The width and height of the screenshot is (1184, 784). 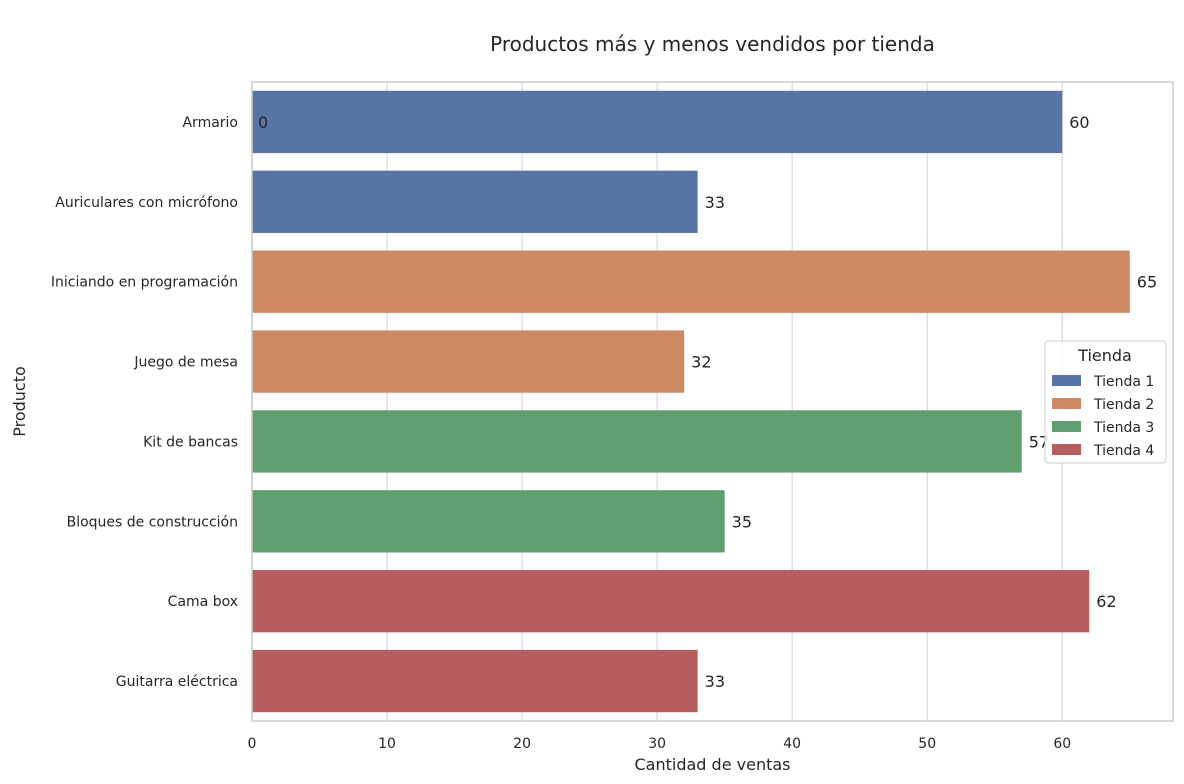 I want to click on data-label: 62, so click(x=1106, y=601).